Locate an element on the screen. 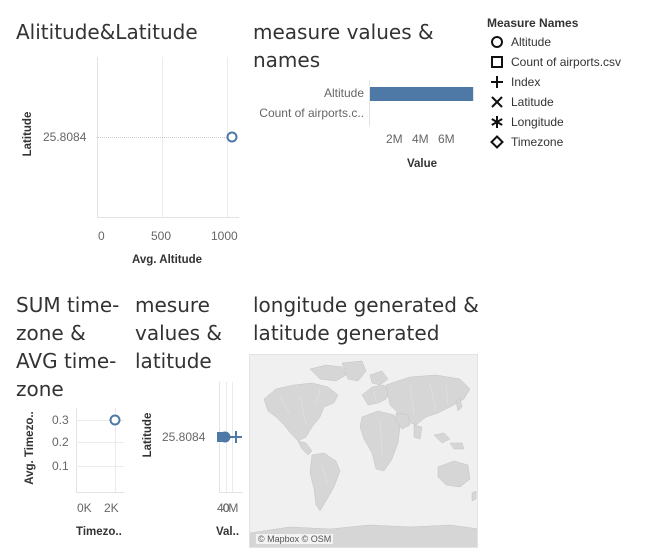 Image resolution: width=649 pixels, height=559 pixels. asterisk-icon is located at coordinates (497, 122).